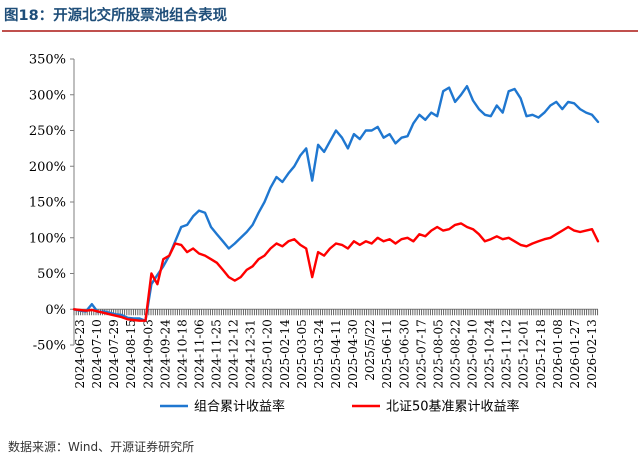 This screenshot has height=455, width=641. What do you see at coordinates (114, 353) in the screenshot?
I see `x-tick-label: 2024-07-29` at bounding box center [114, 353].